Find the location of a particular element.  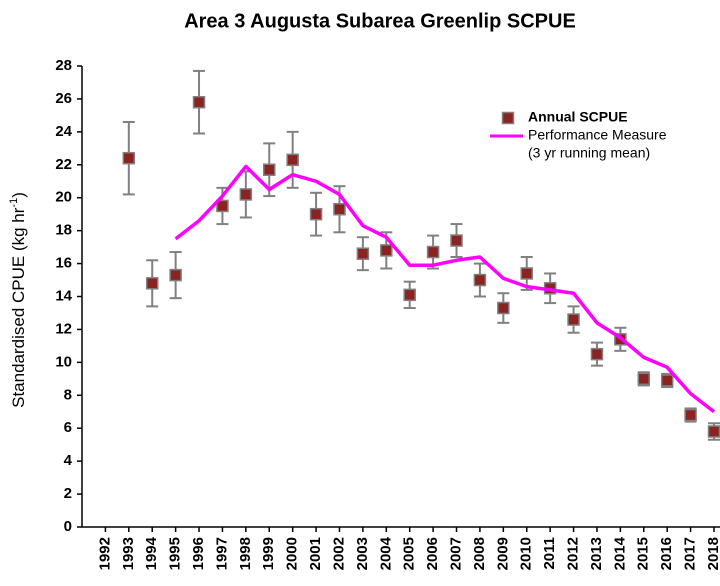

x-tick-label: 1993 is located at coordinates (128, 553).